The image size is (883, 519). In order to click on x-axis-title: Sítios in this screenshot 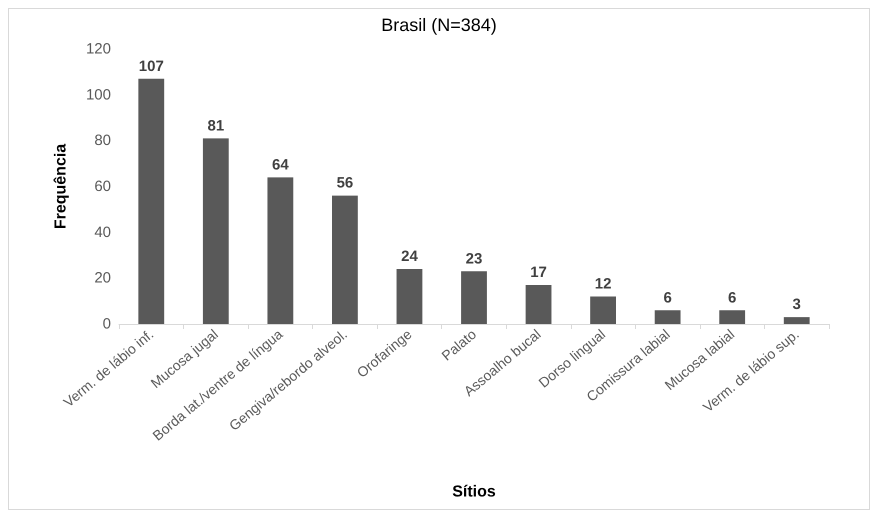, I will do `click(474, 492)`.